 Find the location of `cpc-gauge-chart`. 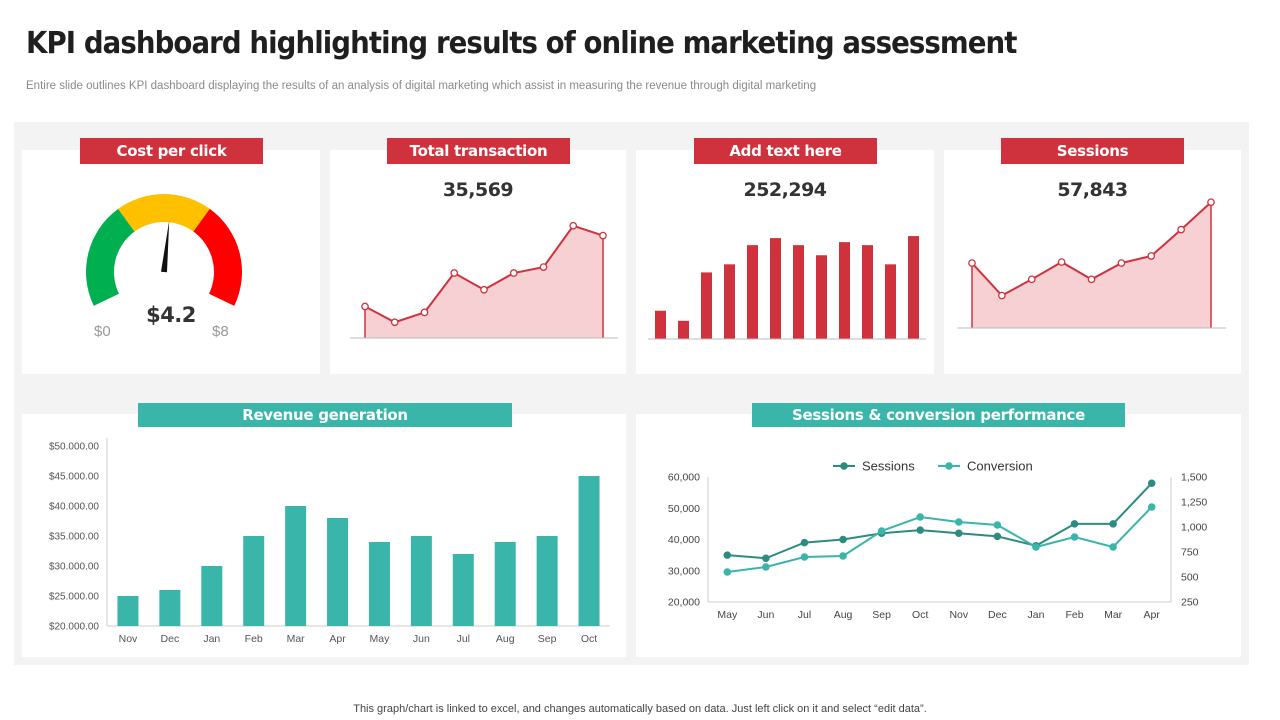

cpc-gauge-chart is located at coordinates (171, 262).